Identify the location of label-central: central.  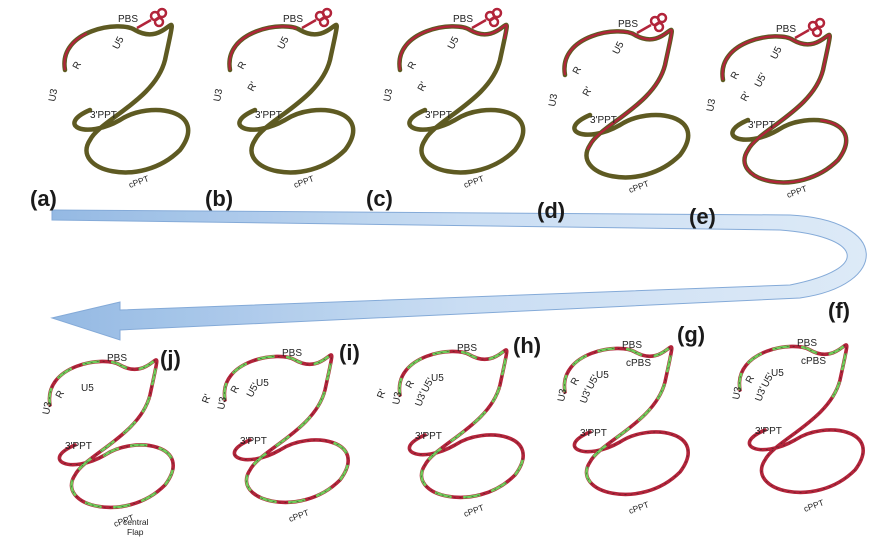
(136, 522).